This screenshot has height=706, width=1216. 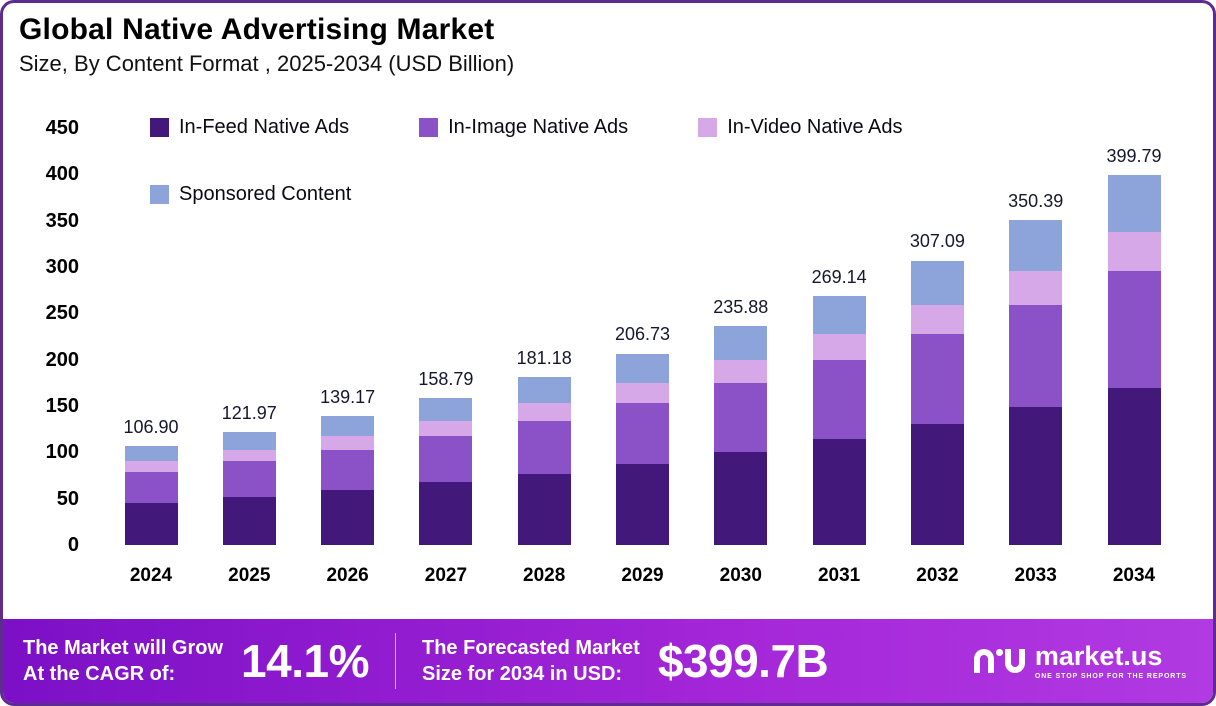 I want to click on cagr-label: The Market will Grow At the CAGR of:, so click(x=123, y=661).